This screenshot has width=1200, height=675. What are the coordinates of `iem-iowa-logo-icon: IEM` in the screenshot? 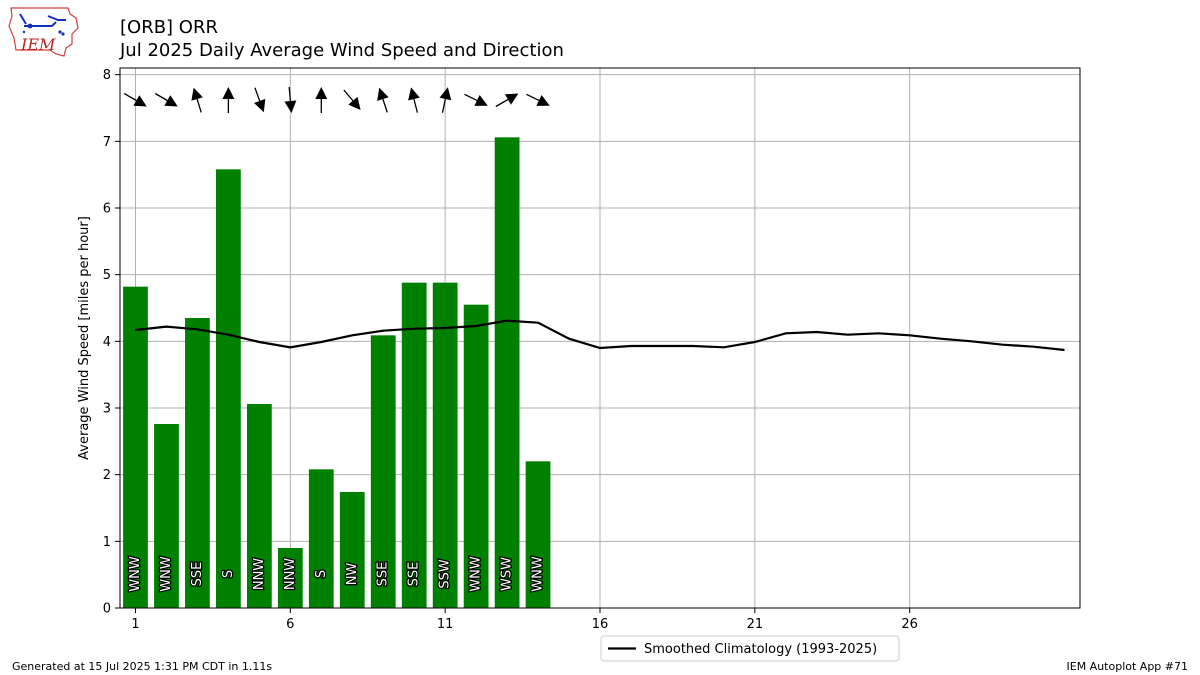 It's located at (43, 32).